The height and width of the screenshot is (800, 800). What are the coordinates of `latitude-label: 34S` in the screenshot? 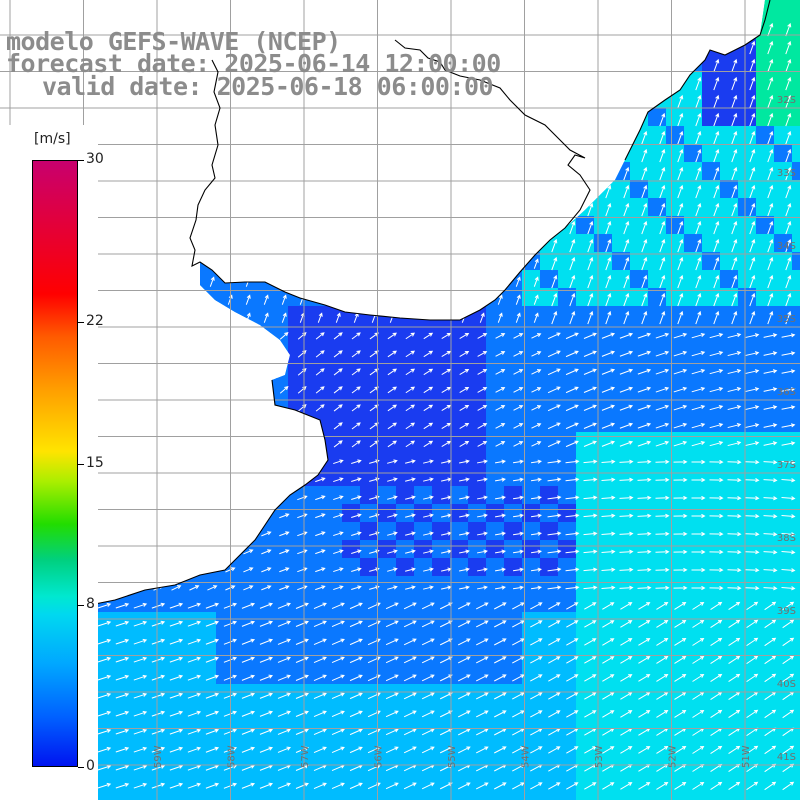 It's located at (786, 246).